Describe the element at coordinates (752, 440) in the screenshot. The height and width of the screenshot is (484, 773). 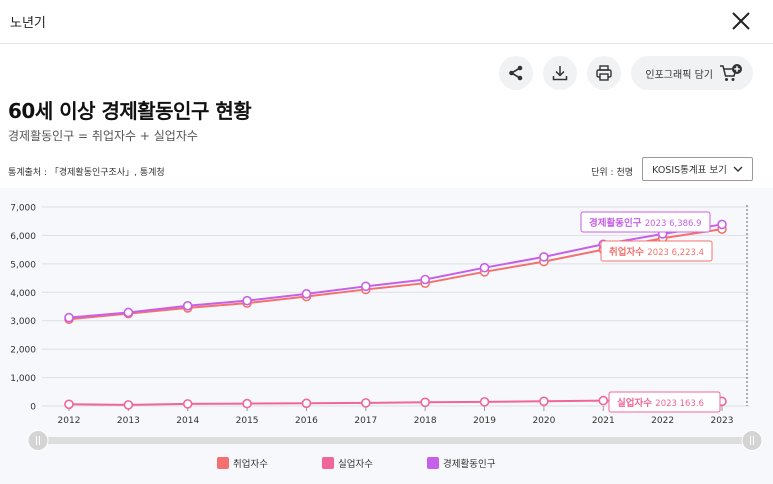
I see `range-slider-handle-right` at that location.